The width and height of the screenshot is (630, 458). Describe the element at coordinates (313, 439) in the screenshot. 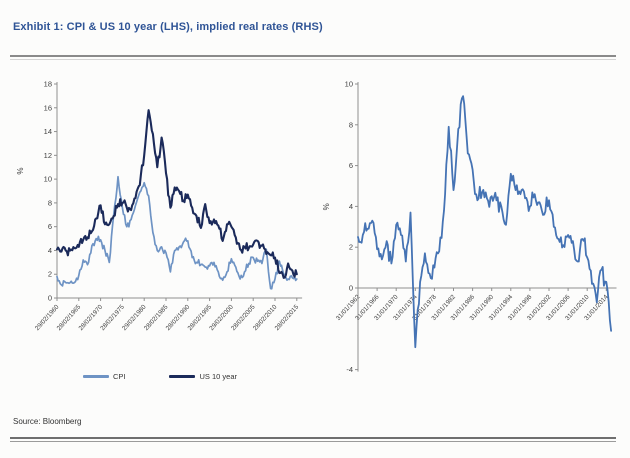

I see `bottom-divider-line` at that location.